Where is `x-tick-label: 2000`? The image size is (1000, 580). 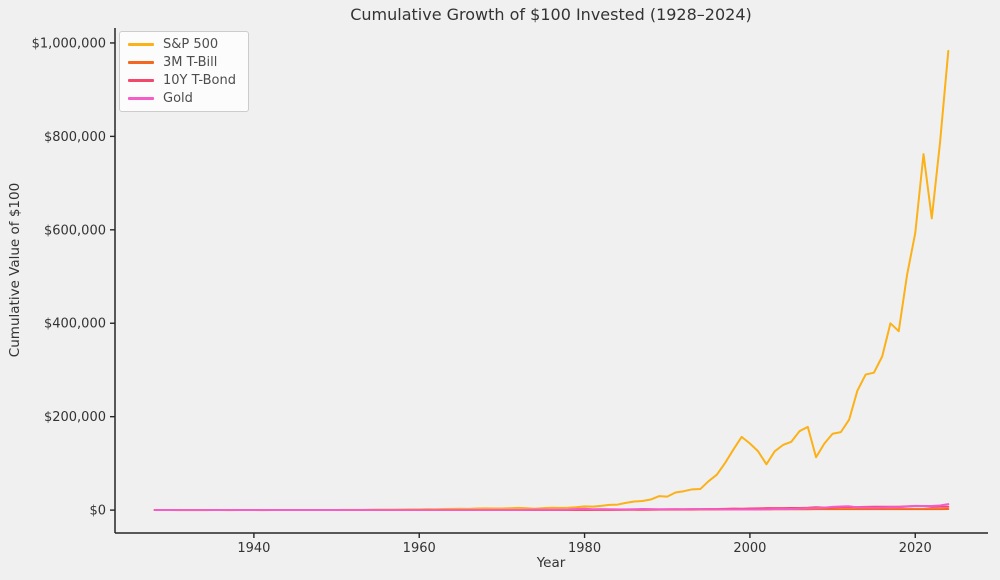 x-tick-label: 2000 is located at coordinates (749, 548).